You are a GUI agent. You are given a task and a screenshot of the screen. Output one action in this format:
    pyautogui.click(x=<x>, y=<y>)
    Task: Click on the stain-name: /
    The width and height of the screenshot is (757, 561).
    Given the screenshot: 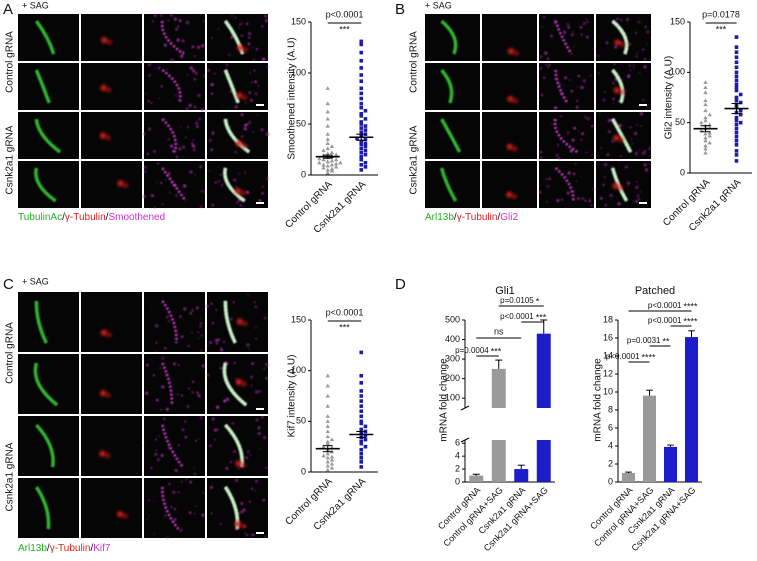 What is the action you would take?
    pyautogui.click(x=63, y=217)
    